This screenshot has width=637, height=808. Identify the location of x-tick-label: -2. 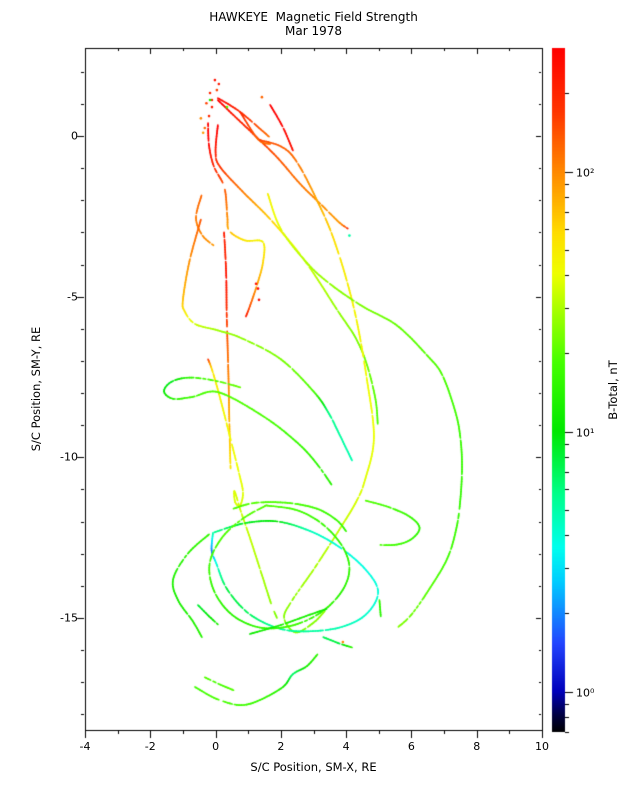
(150, 746).